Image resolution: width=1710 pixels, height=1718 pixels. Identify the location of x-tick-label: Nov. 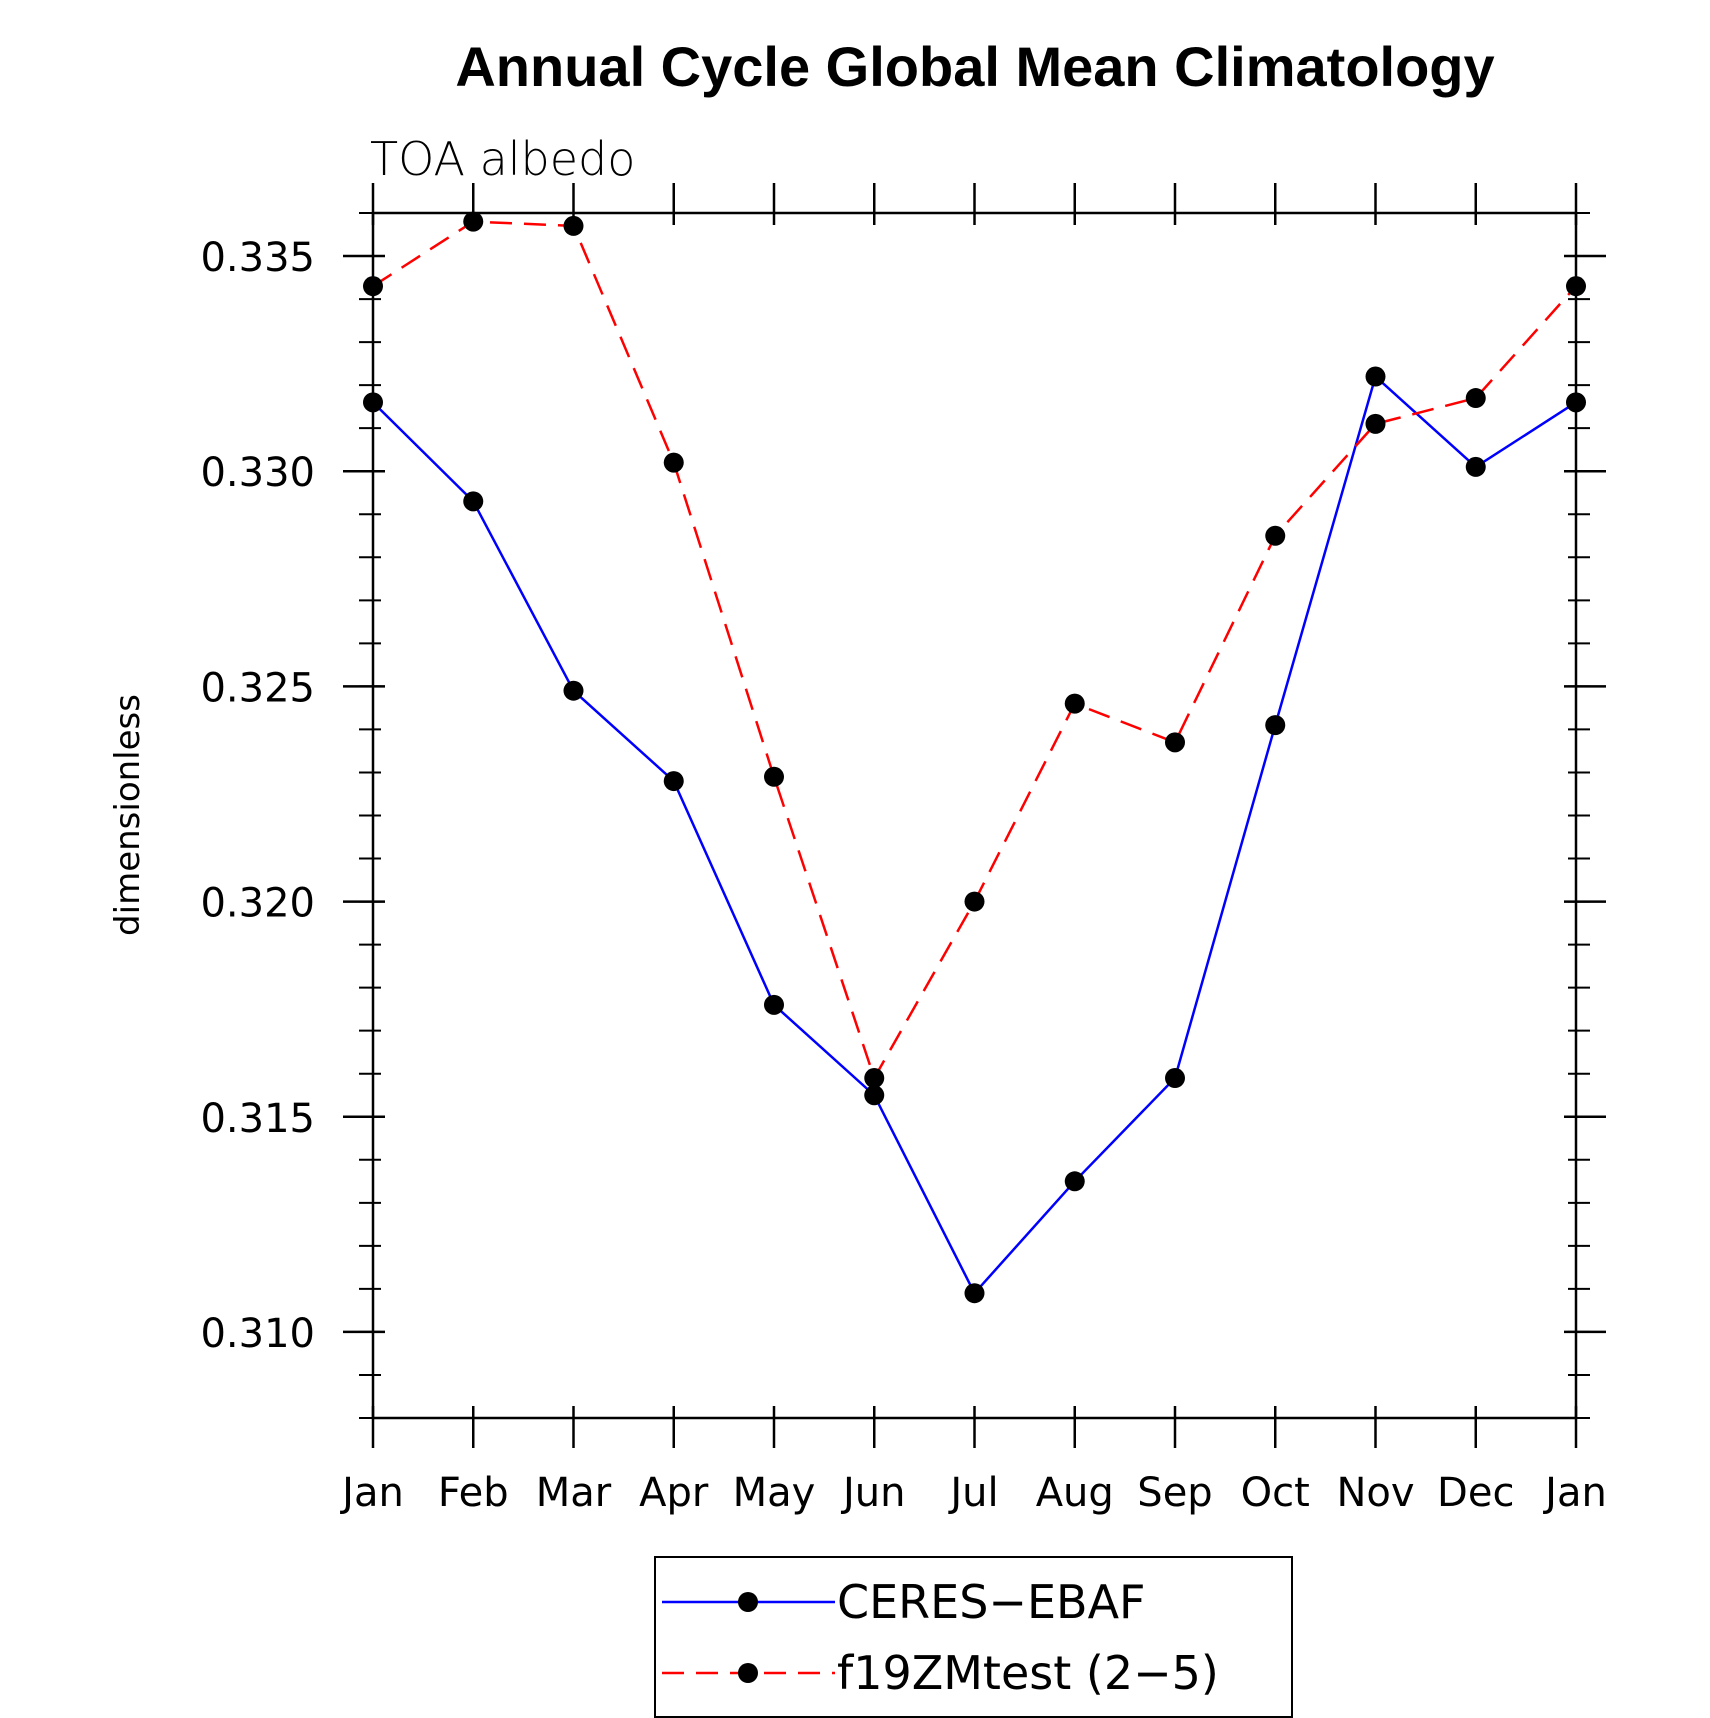
(1375, 1493).